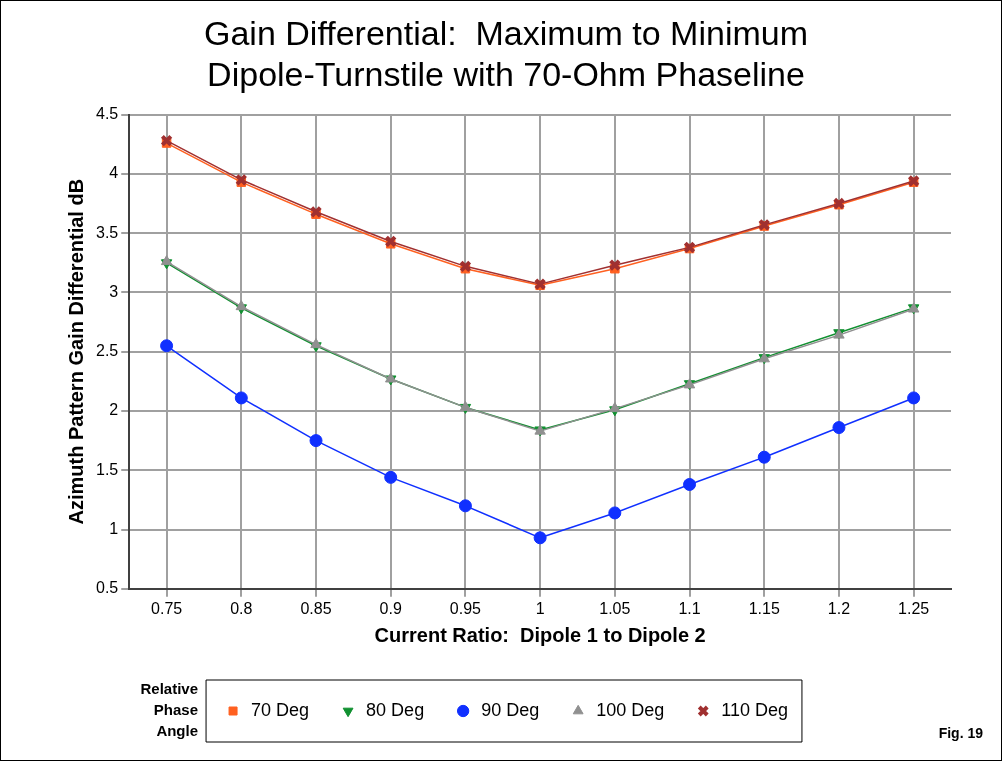 The image size is (1002, 761). What do you see at coordinates (510, 709) in the screenshot?
I see `legend-label: 90 Deg` at bounding box center [510, 709].